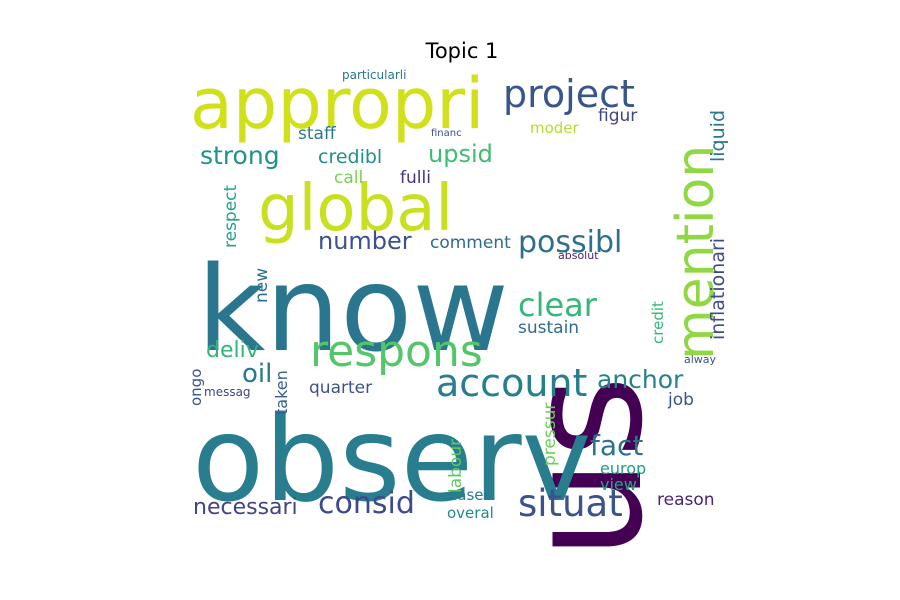  What do you see at coordinates (365, 241) in the screenshot?
I see `word-number: number` at bounding box center [365, 241].